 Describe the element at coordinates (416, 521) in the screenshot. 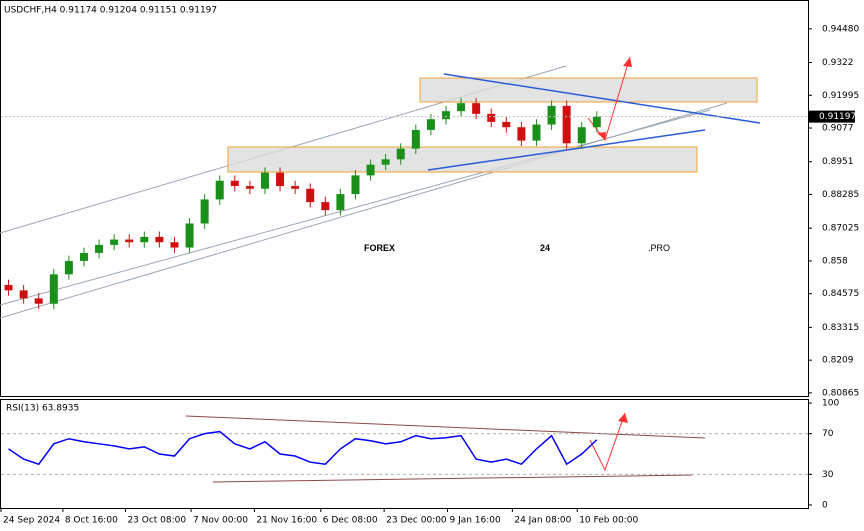

I see `x-tick-label: 23 Dec 00:00` at that location.